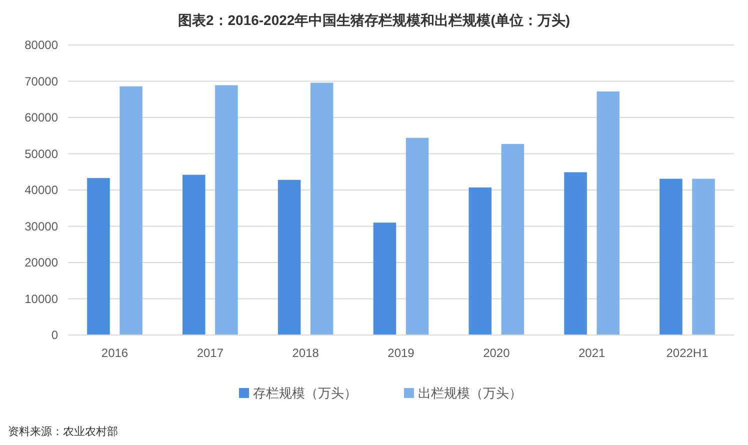 The width and height of the screenshot is (748, 445). What do you see at coordinates (210, 353) in the screenshot?
I see `x-tick-label: 2017` at bounding box center [210, 353].